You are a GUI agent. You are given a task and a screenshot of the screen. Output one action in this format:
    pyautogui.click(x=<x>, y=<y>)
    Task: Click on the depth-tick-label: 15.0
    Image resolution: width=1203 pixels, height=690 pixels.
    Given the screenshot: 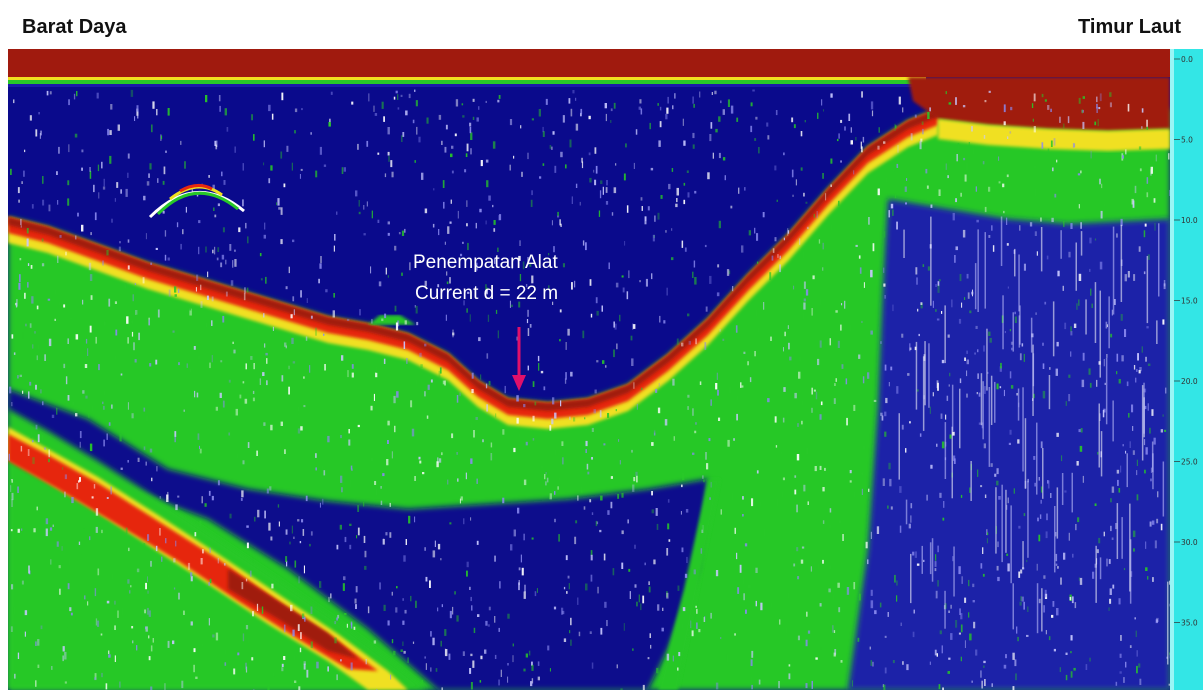 What is the action you would take?
    pyautogui.click(x=1189, y=301)
    